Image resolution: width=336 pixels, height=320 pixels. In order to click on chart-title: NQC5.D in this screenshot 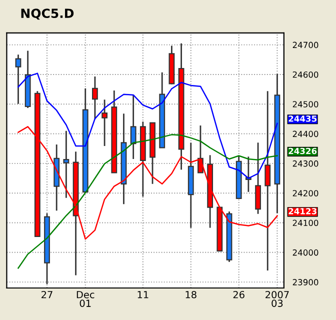, I will do `click(47, 14)`.